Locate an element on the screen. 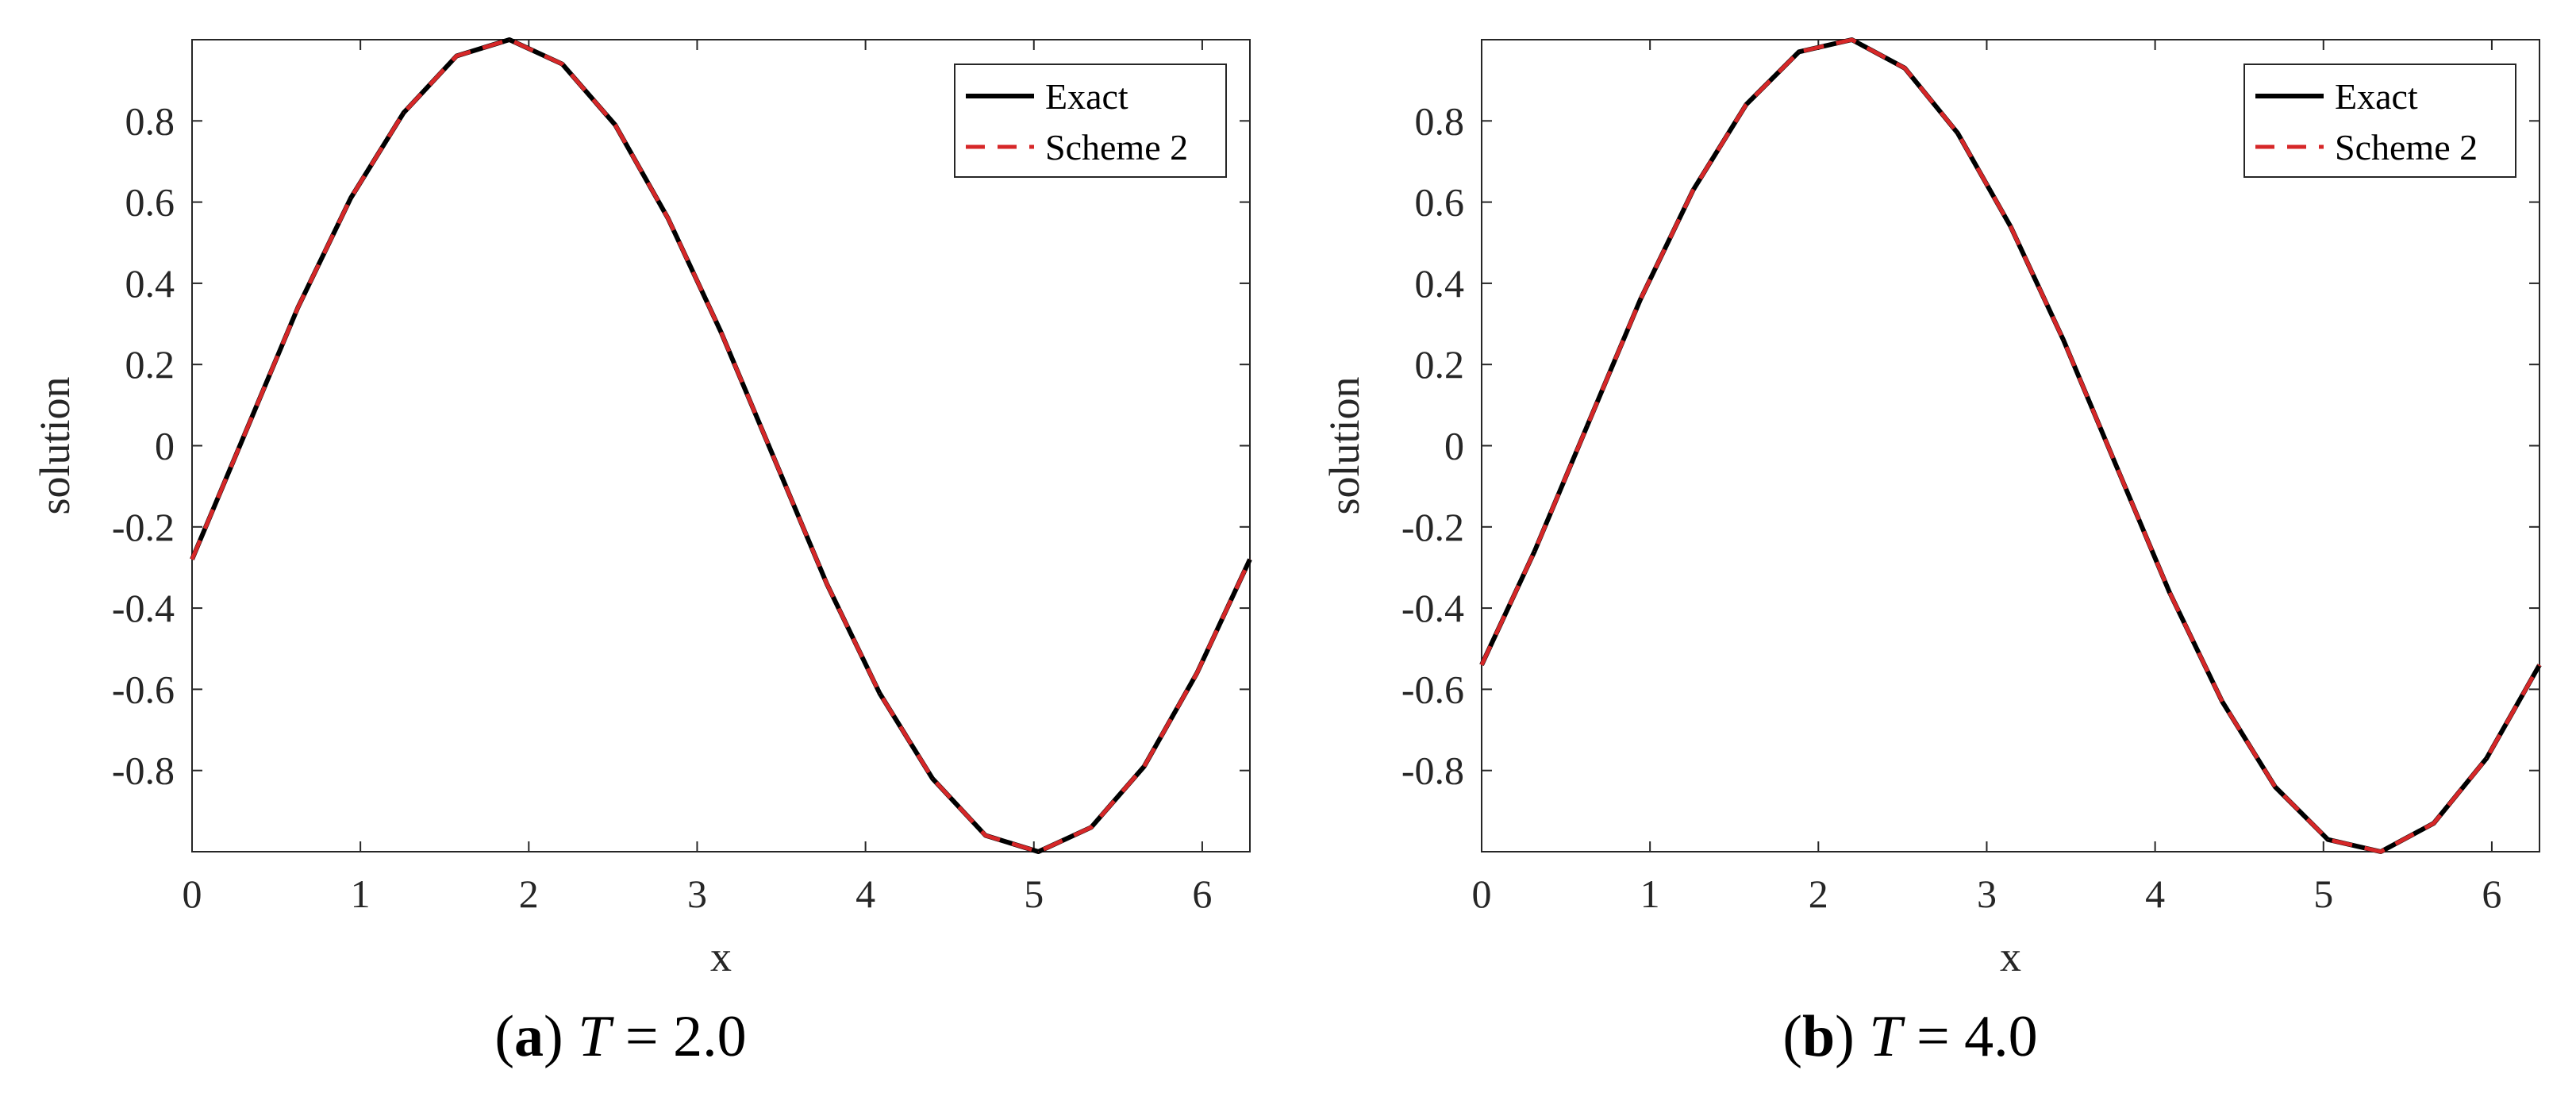  caption-part: 4.0 is located at coordinates (2001, 1036).